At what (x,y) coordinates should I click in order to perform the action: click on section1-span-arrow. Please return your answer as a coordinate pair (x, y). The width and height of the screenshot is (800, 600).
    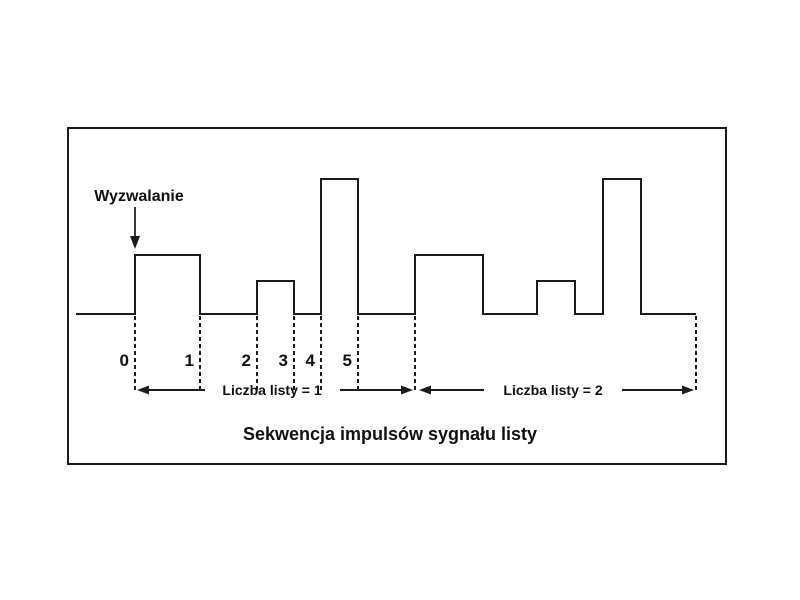
    Looking at the image, I should click on (275, 390).